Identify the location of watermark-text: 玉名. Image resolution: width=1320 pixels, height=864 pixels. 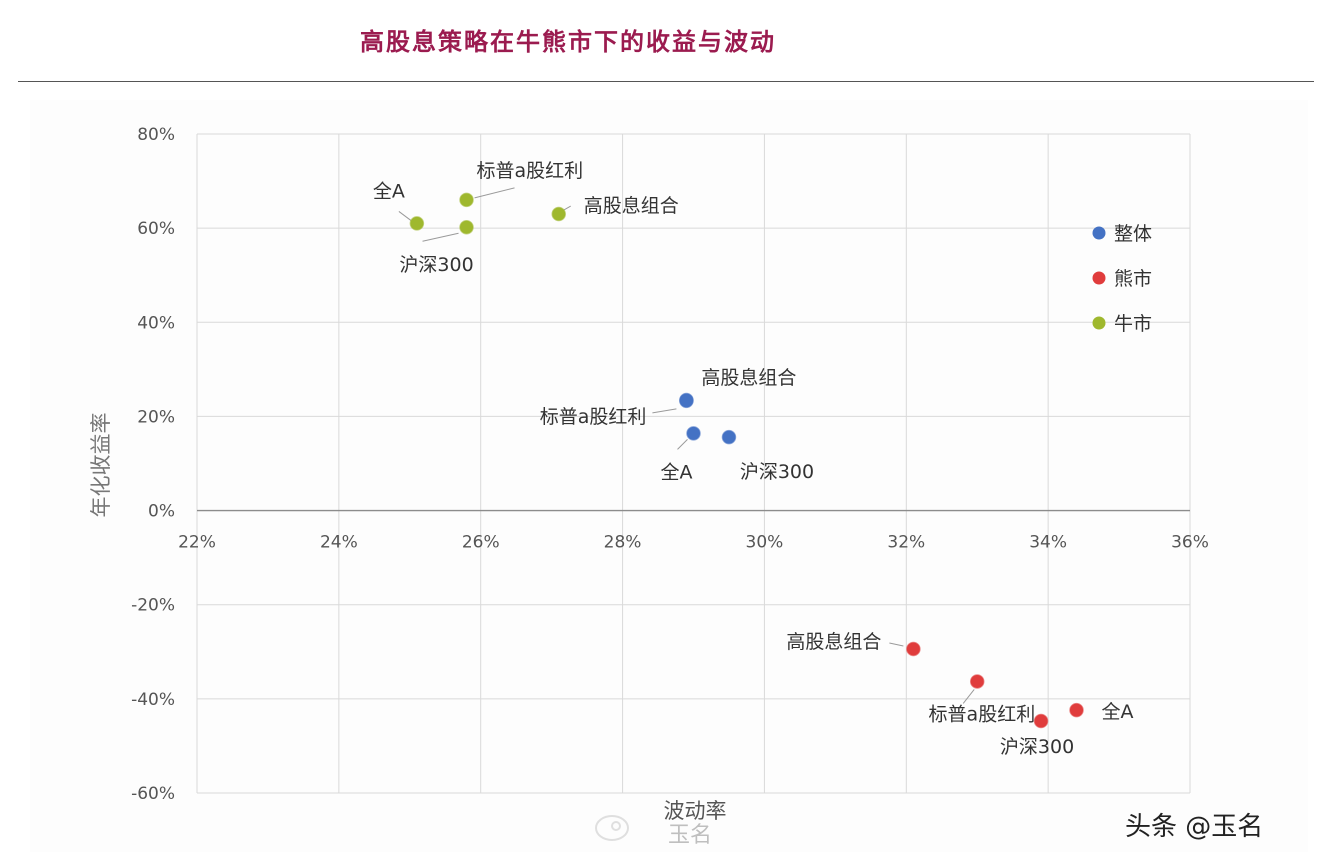
(690, 835).